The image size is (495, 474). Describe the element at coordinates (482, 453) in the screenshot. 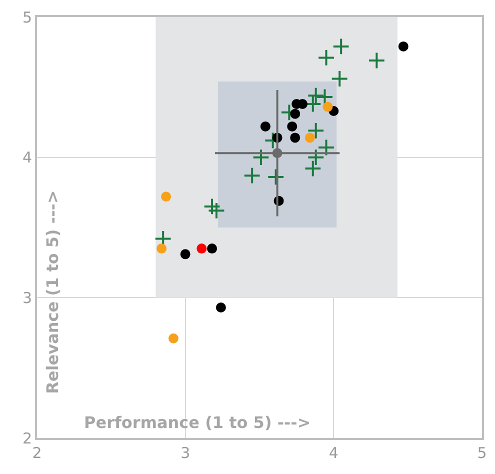

I see `x-tick-label: 5` at that location.